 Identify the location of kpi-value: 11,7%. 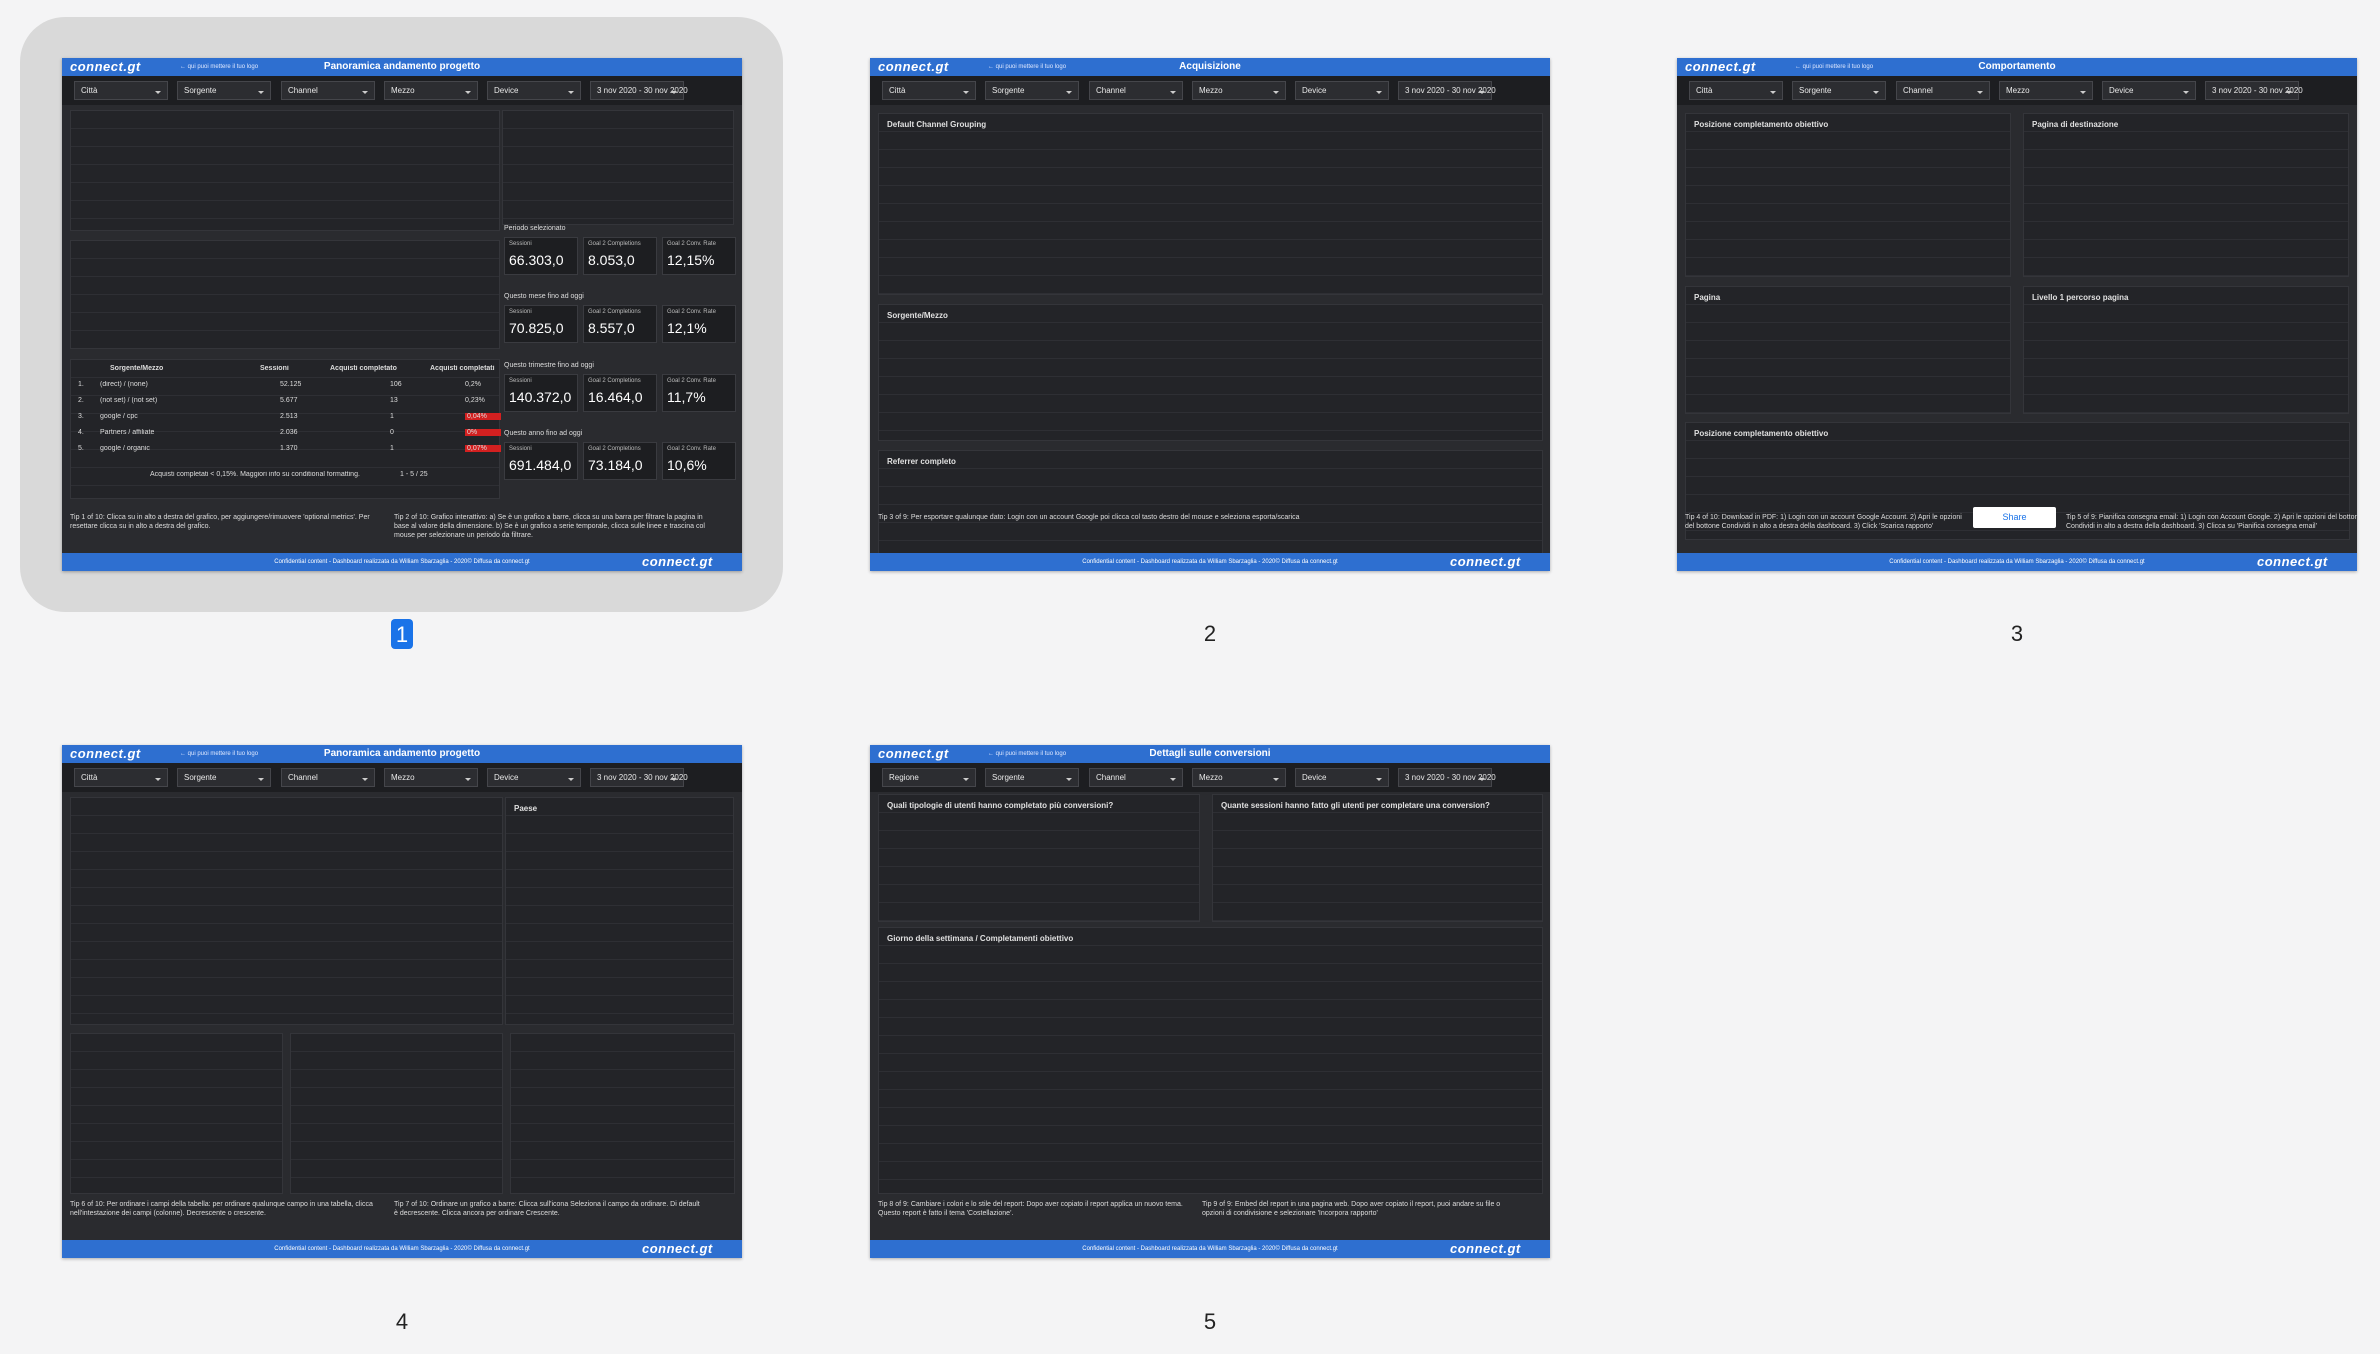
(686, 397).